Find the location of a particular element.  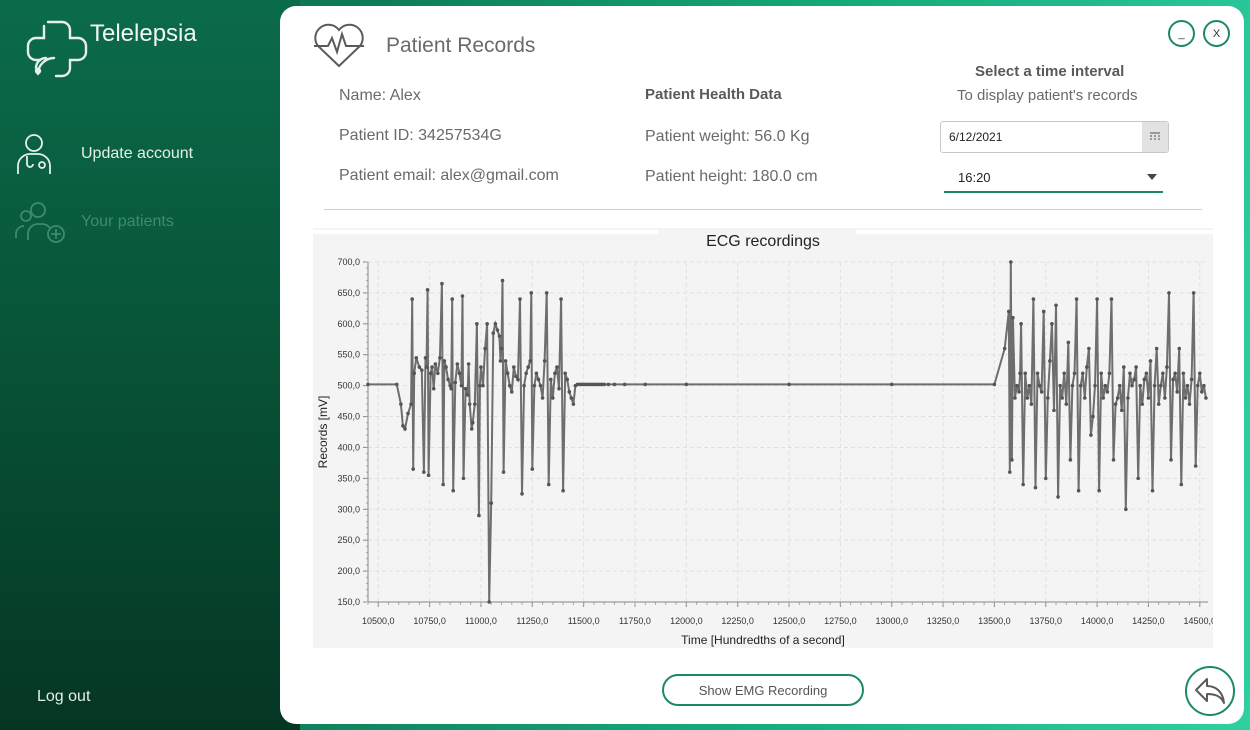

minimize-button: _ is located at coordinates (1181, 33).